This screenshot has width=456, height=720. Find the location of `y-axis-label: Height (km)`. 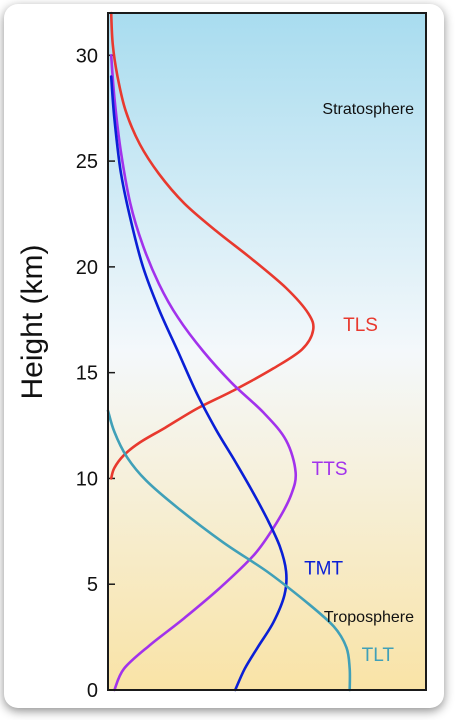

y-axis-label: Height (km) is located at coordinates (32, 321).